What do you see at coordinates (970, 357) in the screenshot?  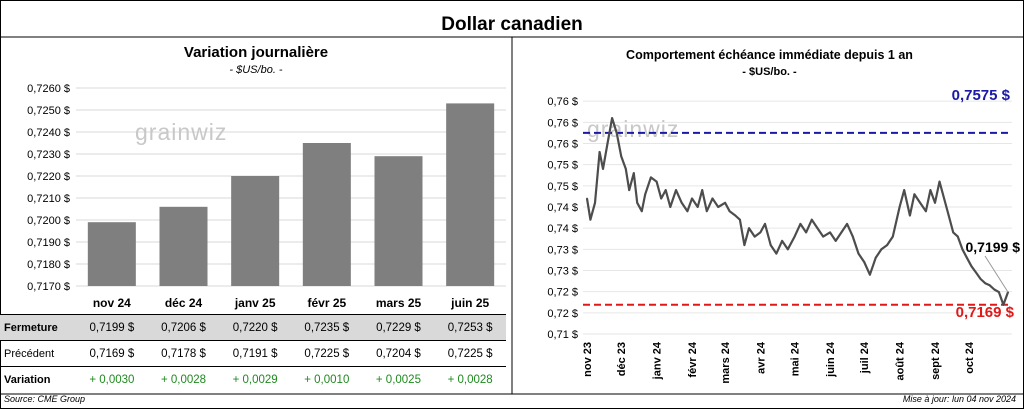 I see `line-x-tick-label: oct 24` at bounding box center [970, 357].